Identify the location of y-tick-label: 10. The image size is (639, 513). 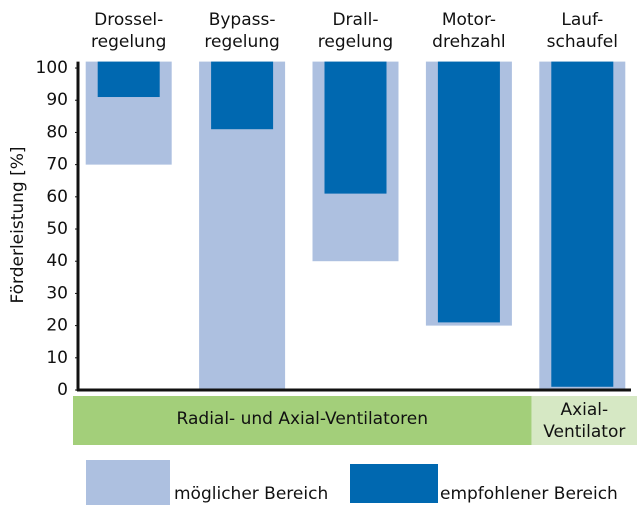
(57, 358).